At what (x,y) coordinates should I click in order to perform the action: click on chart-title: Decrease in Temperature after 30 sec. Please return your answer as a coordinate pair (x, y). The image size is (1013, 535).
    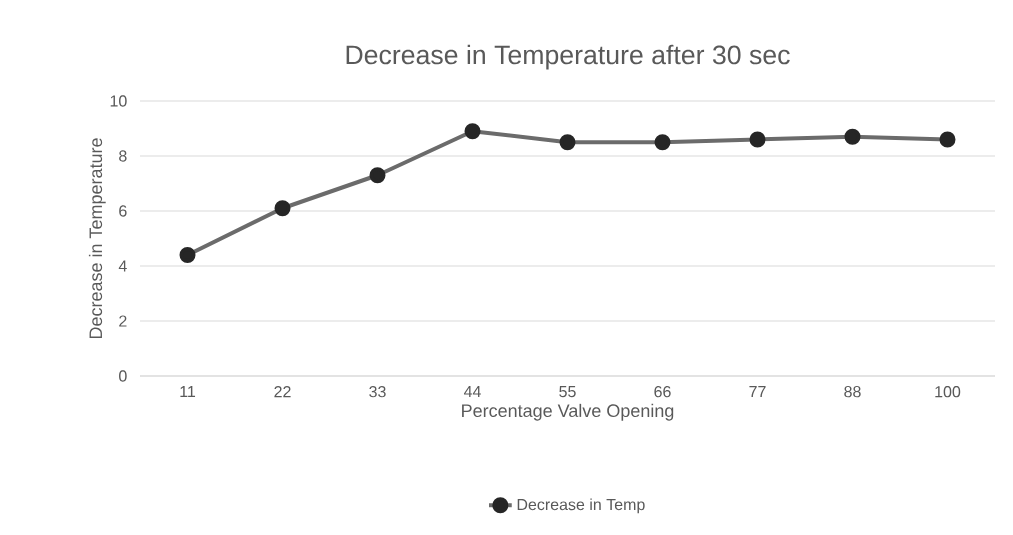
    Looking at the image, I should click on (568, 57).